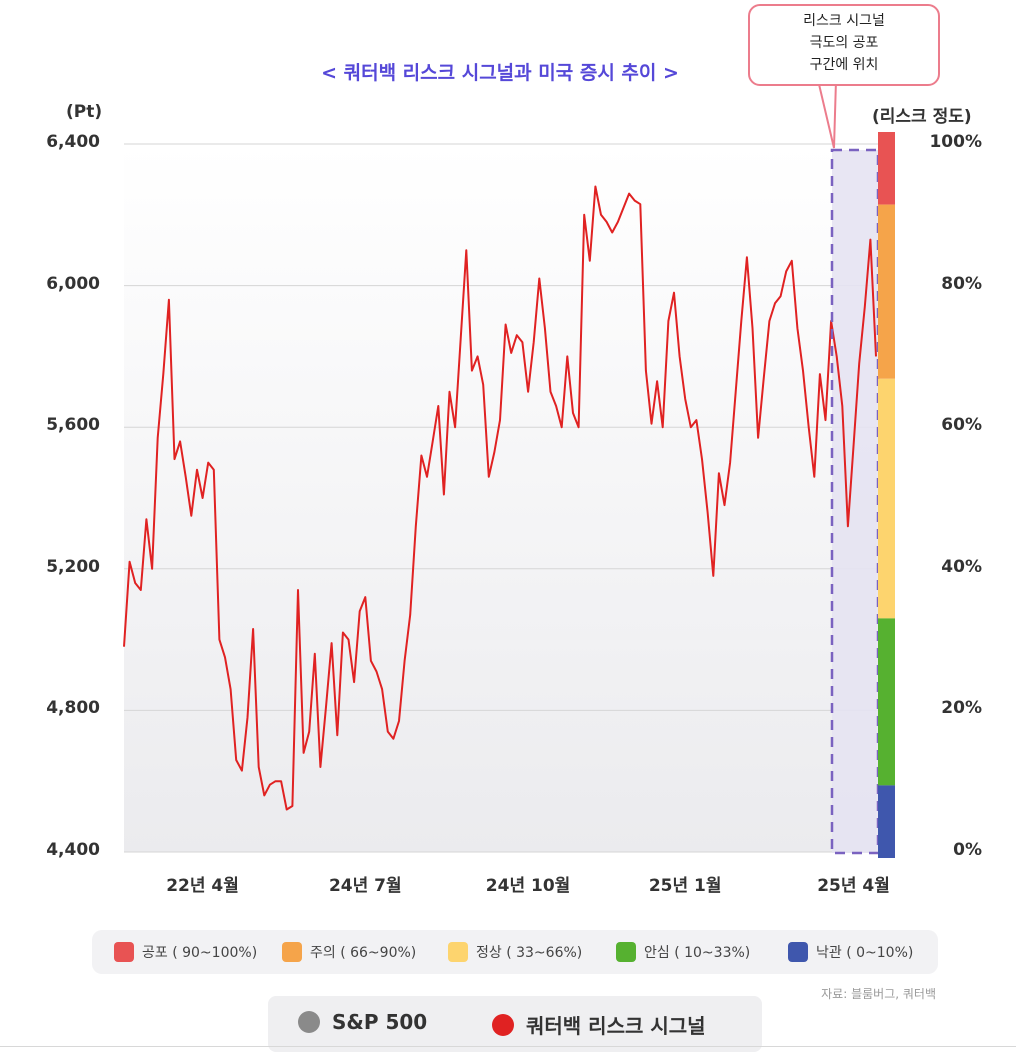 The image size is (1016, 1055). I want to click on series-legend-risk-signal: 쿼터백 리스크 시그널, so click(599, 1024).